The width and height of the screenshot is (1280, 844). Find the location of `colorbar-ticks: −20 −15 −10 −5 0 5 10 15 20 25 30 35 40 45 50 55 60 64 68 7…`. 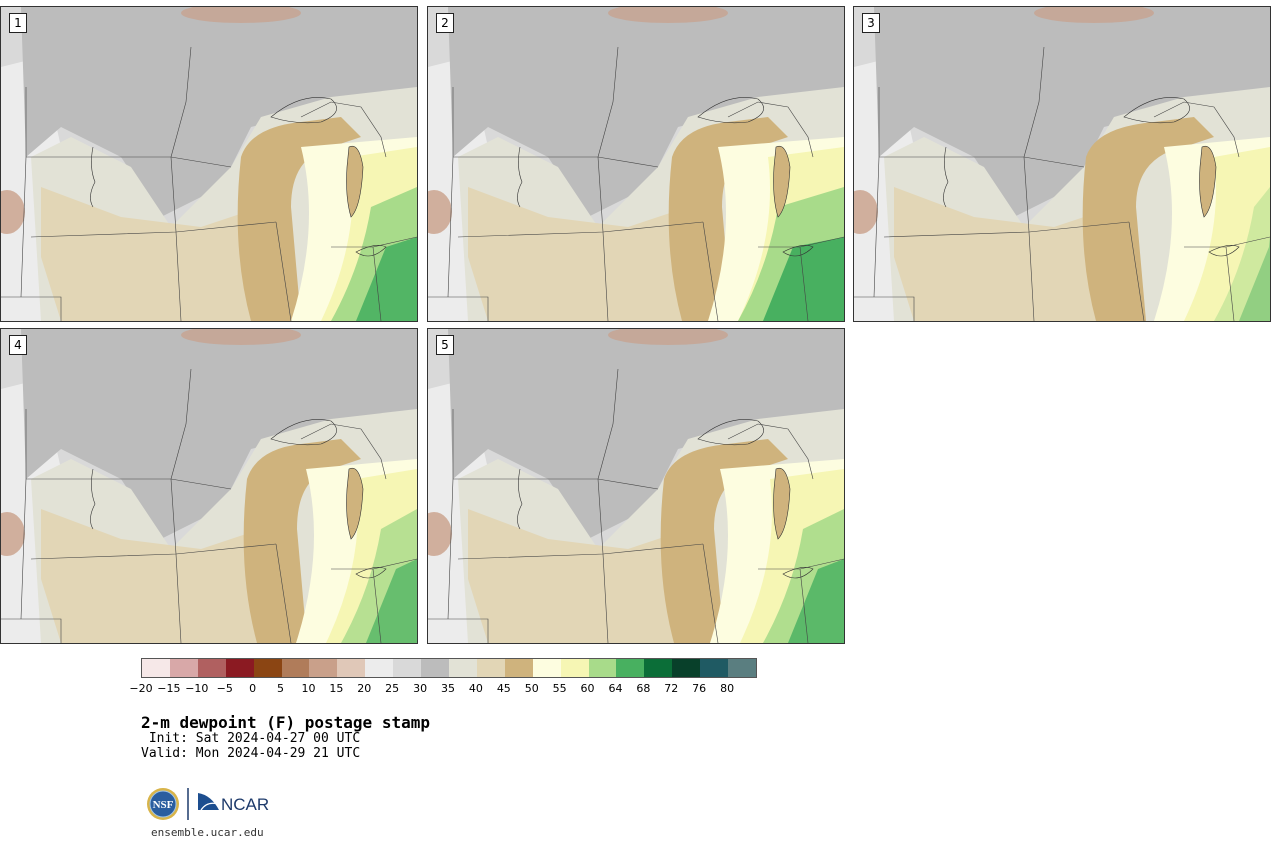

colorbar-ticks: −20 −15 −10 −5 0 5 10 15 20 25 30 35 40 45 50 55 60 64 68 7… is located at coordinates (442, 689).